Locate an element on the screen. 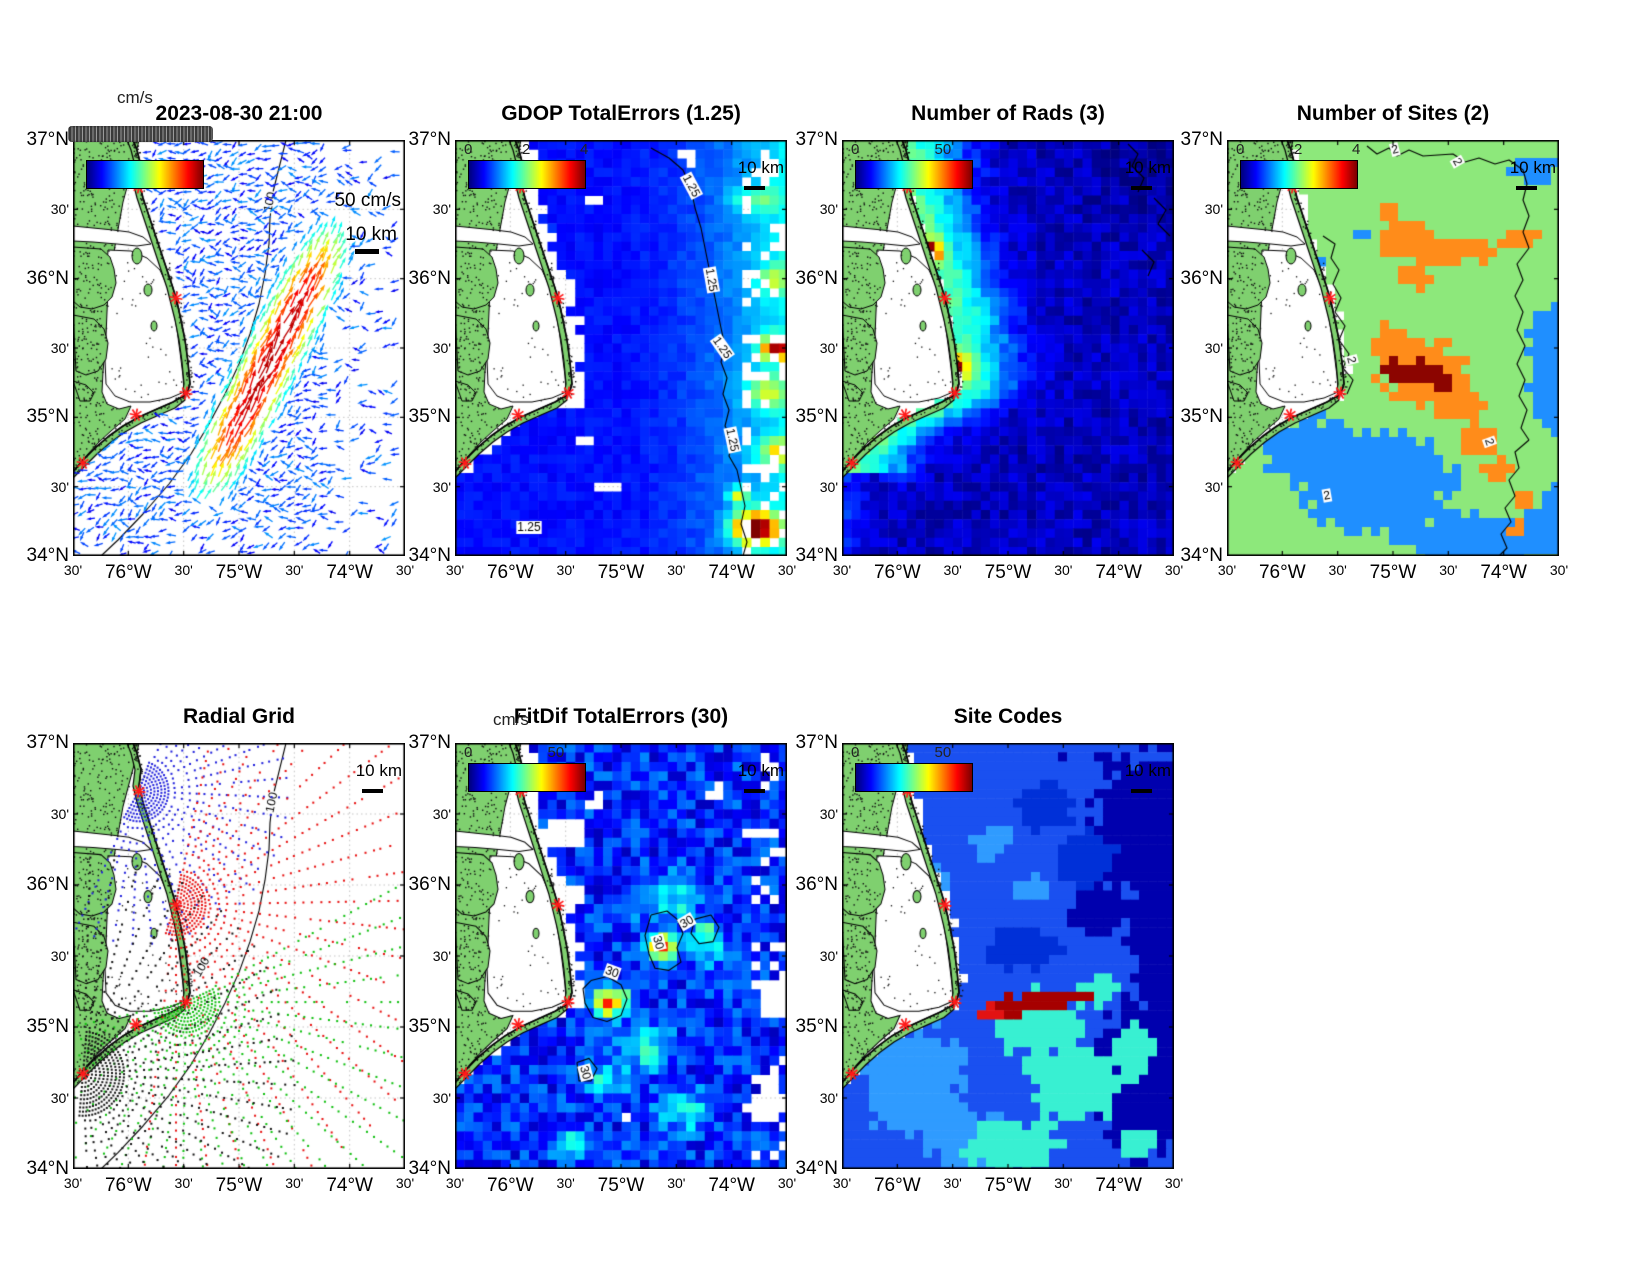 Image resolution: width=1650 pixels, height=1275 pixels. colorbar-tick-label: 2 is located at coordinates (526, 149).